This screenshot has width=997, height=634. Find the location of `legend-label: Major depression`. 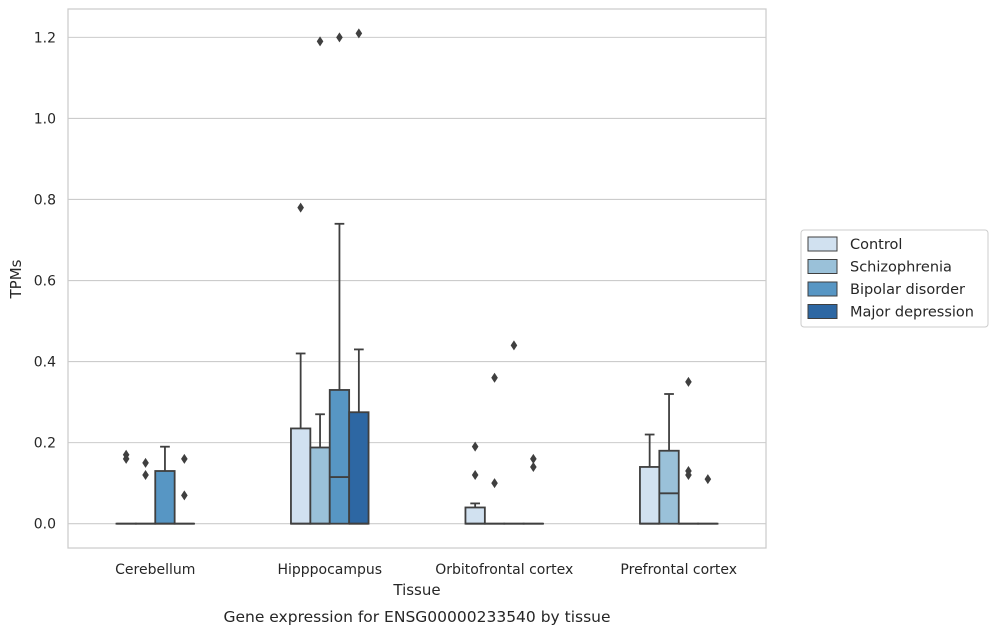

legend-label: Major depression is located at coordinates (912, 313).